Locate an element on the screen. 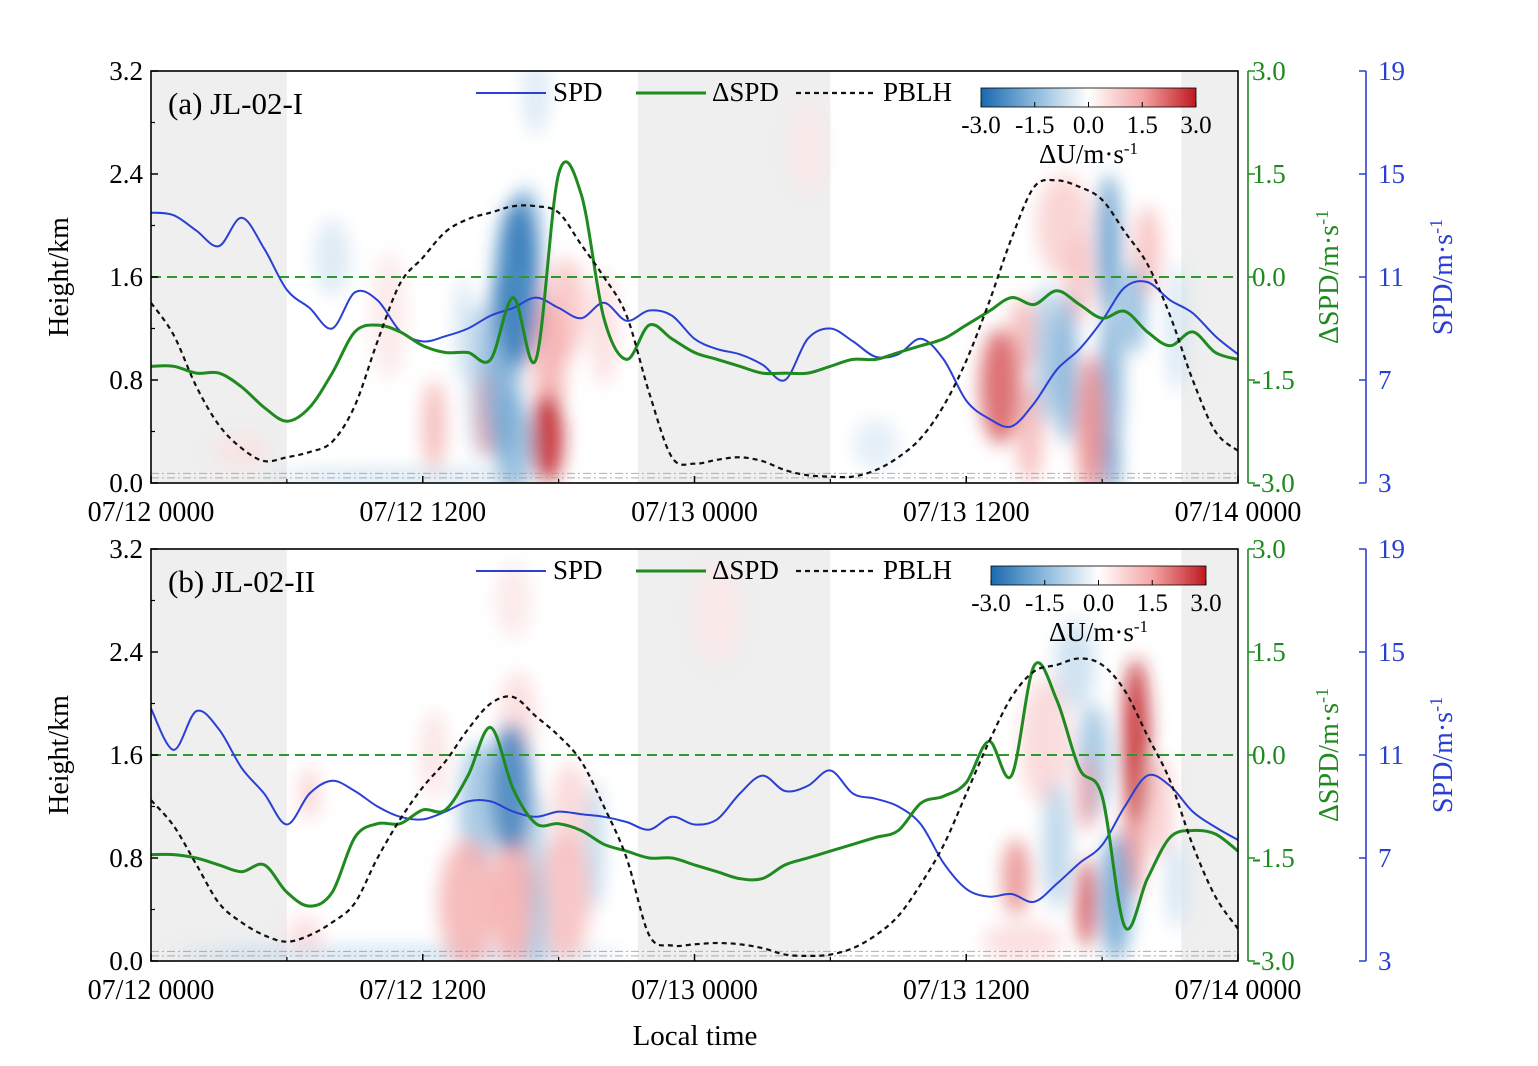 The image size is (1538, 1066). x-tick-label: 07/13 1200 is located at coordinates (966, 990).